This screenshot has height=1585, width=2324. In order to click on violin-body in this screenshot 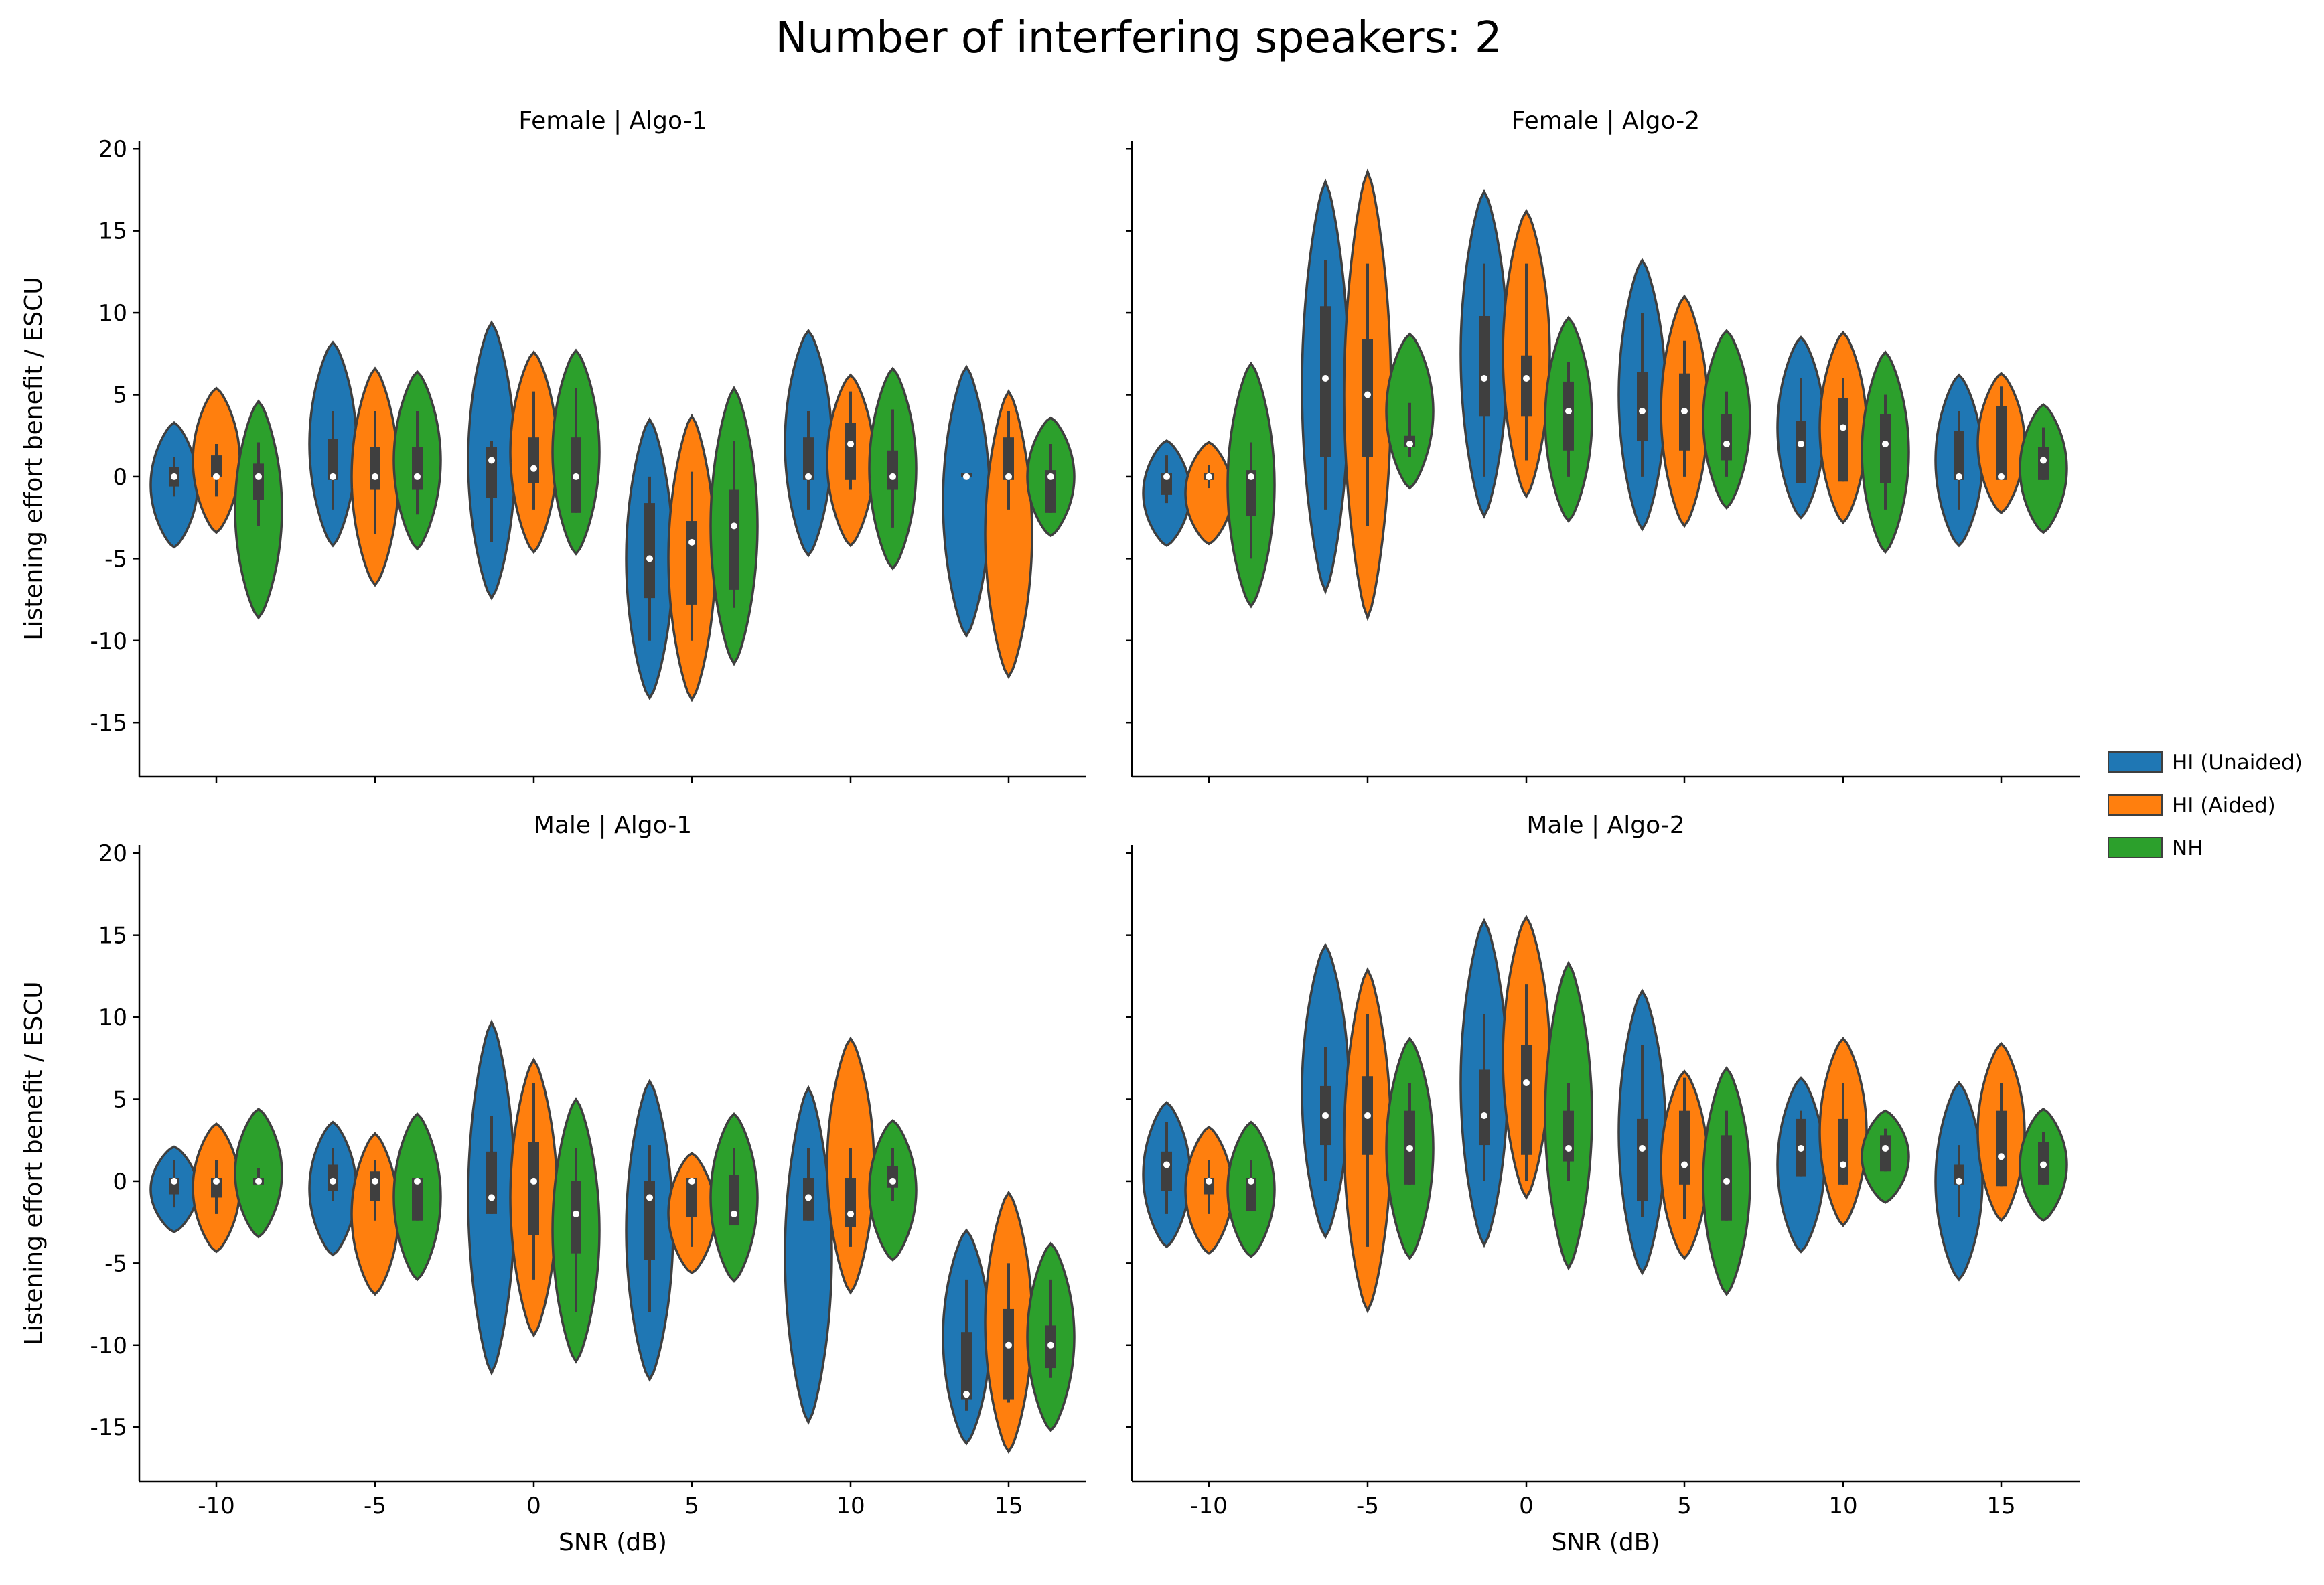, I will do `click(967, 501)`.